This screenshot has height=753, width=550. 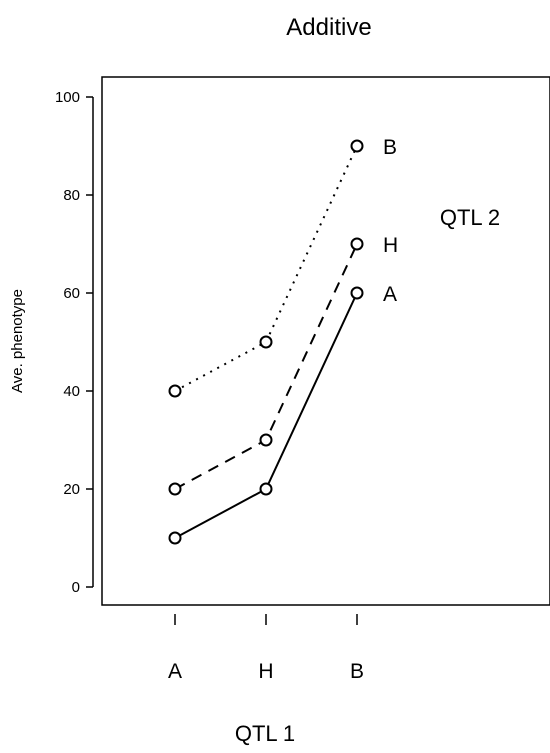 What do you see at coordinates (265, 671) in the screenshot?
I see `x-tick-label: H` at bounding box center [265, 671].